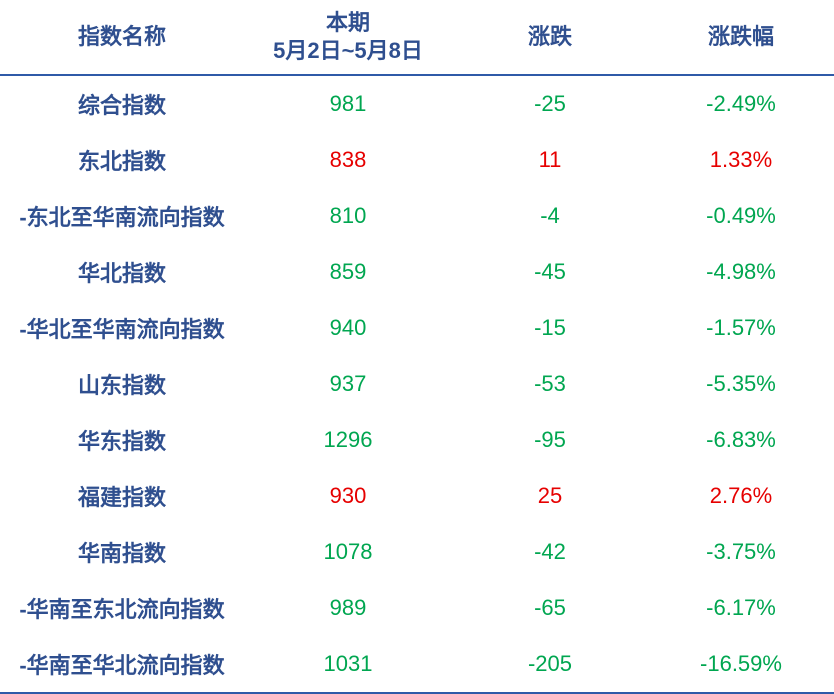 The image size is (834, 694). What do you see at coordinates (741, 215) in the screenshot?
I see `index-value: -0.49%` at bounding box center [741, 215].